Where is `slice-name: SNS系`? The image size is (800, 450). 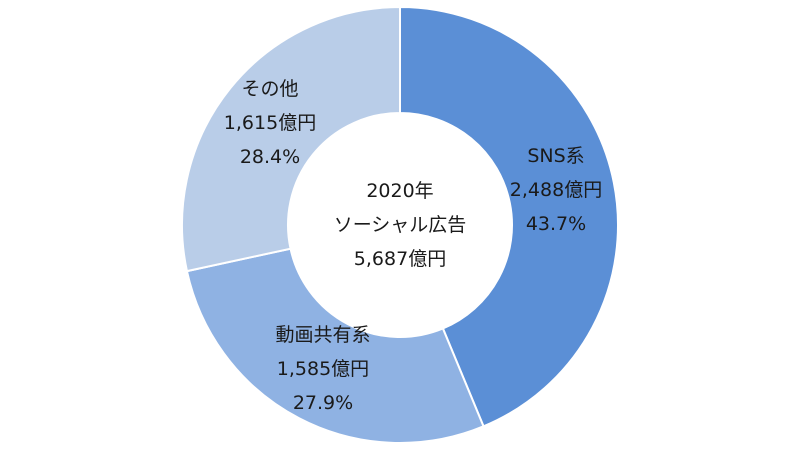 slice-name: SNS系 is located at coordinates (556, 156).